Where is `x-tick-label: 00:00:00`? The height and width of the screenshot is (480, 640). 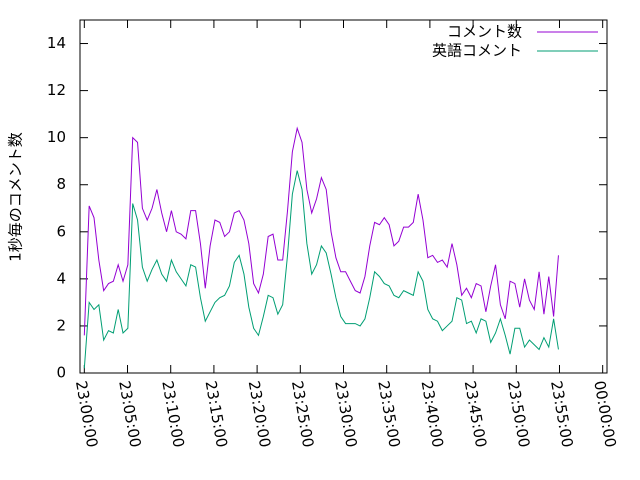
x-tick-label: 00:00:00 is located at coordinates (604, 413).